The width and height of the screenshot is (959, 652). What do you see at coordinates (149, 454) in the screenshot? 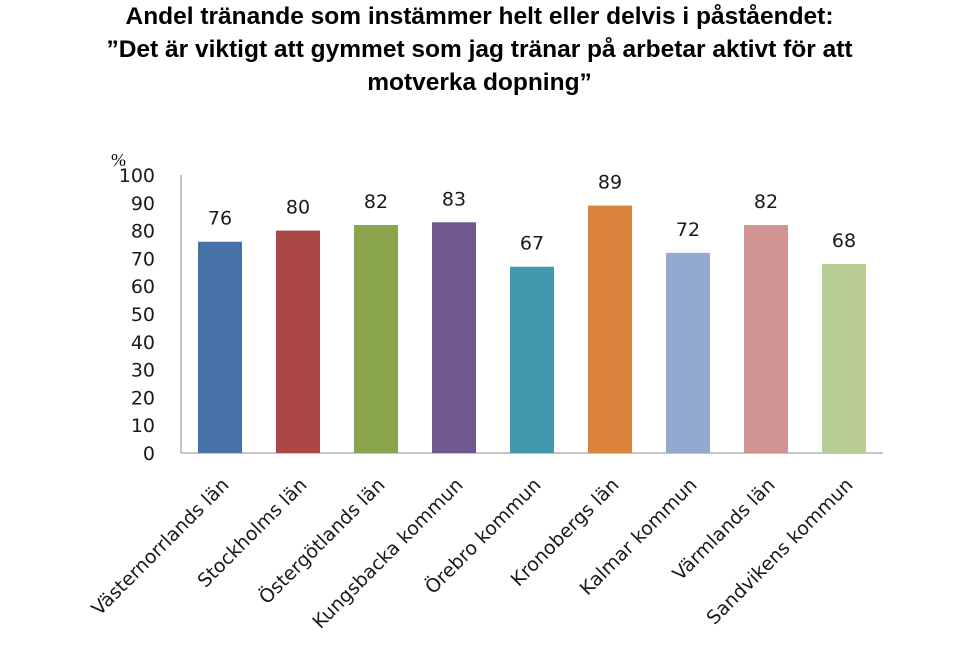
I see `y-tick-label: 0` at bounding box center [149, 454].